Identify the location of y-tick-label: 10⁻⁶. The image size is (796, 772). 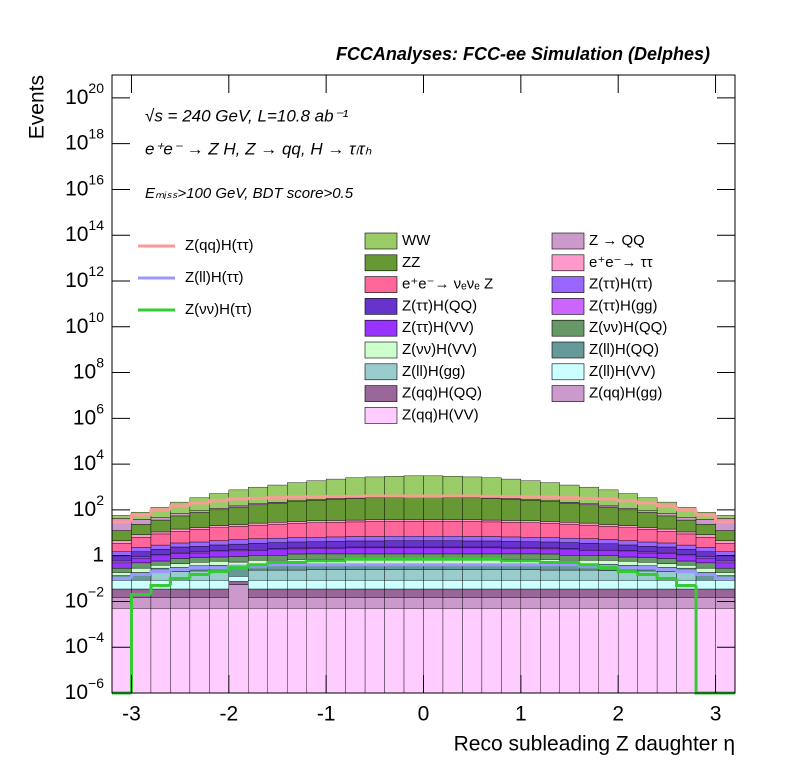
(85, 689).